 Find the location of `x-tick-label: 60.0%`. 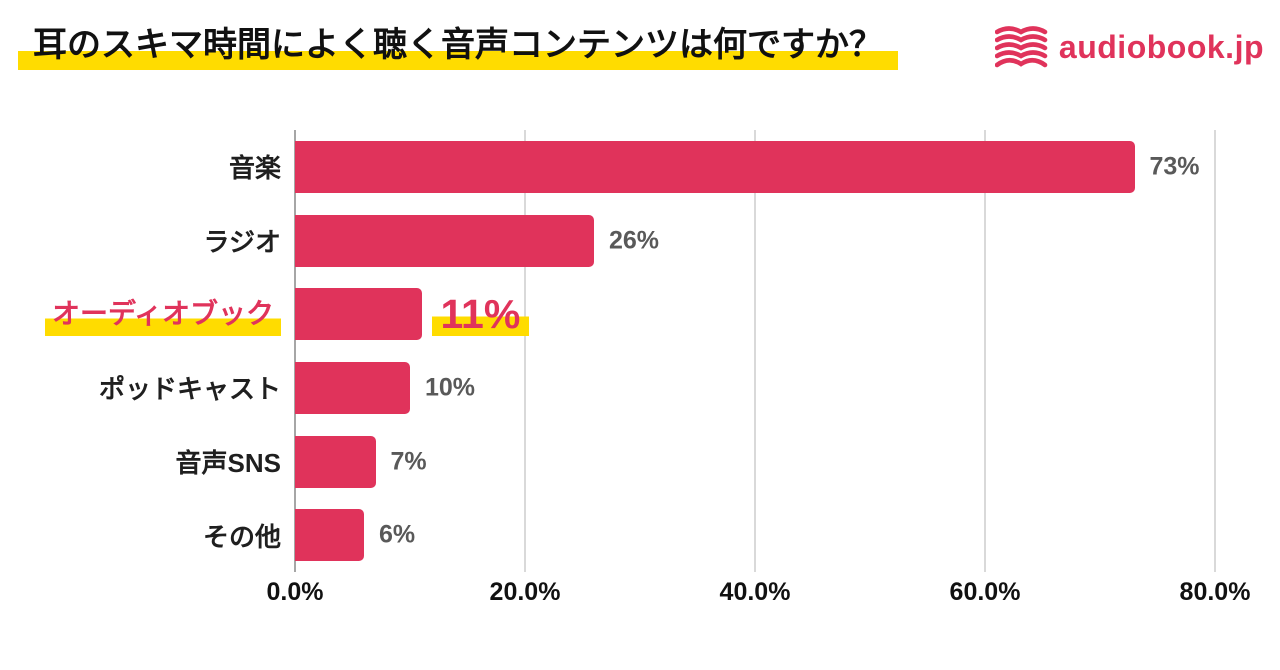

x-tick-label: 60.0% is located at coordinates (985, 592).